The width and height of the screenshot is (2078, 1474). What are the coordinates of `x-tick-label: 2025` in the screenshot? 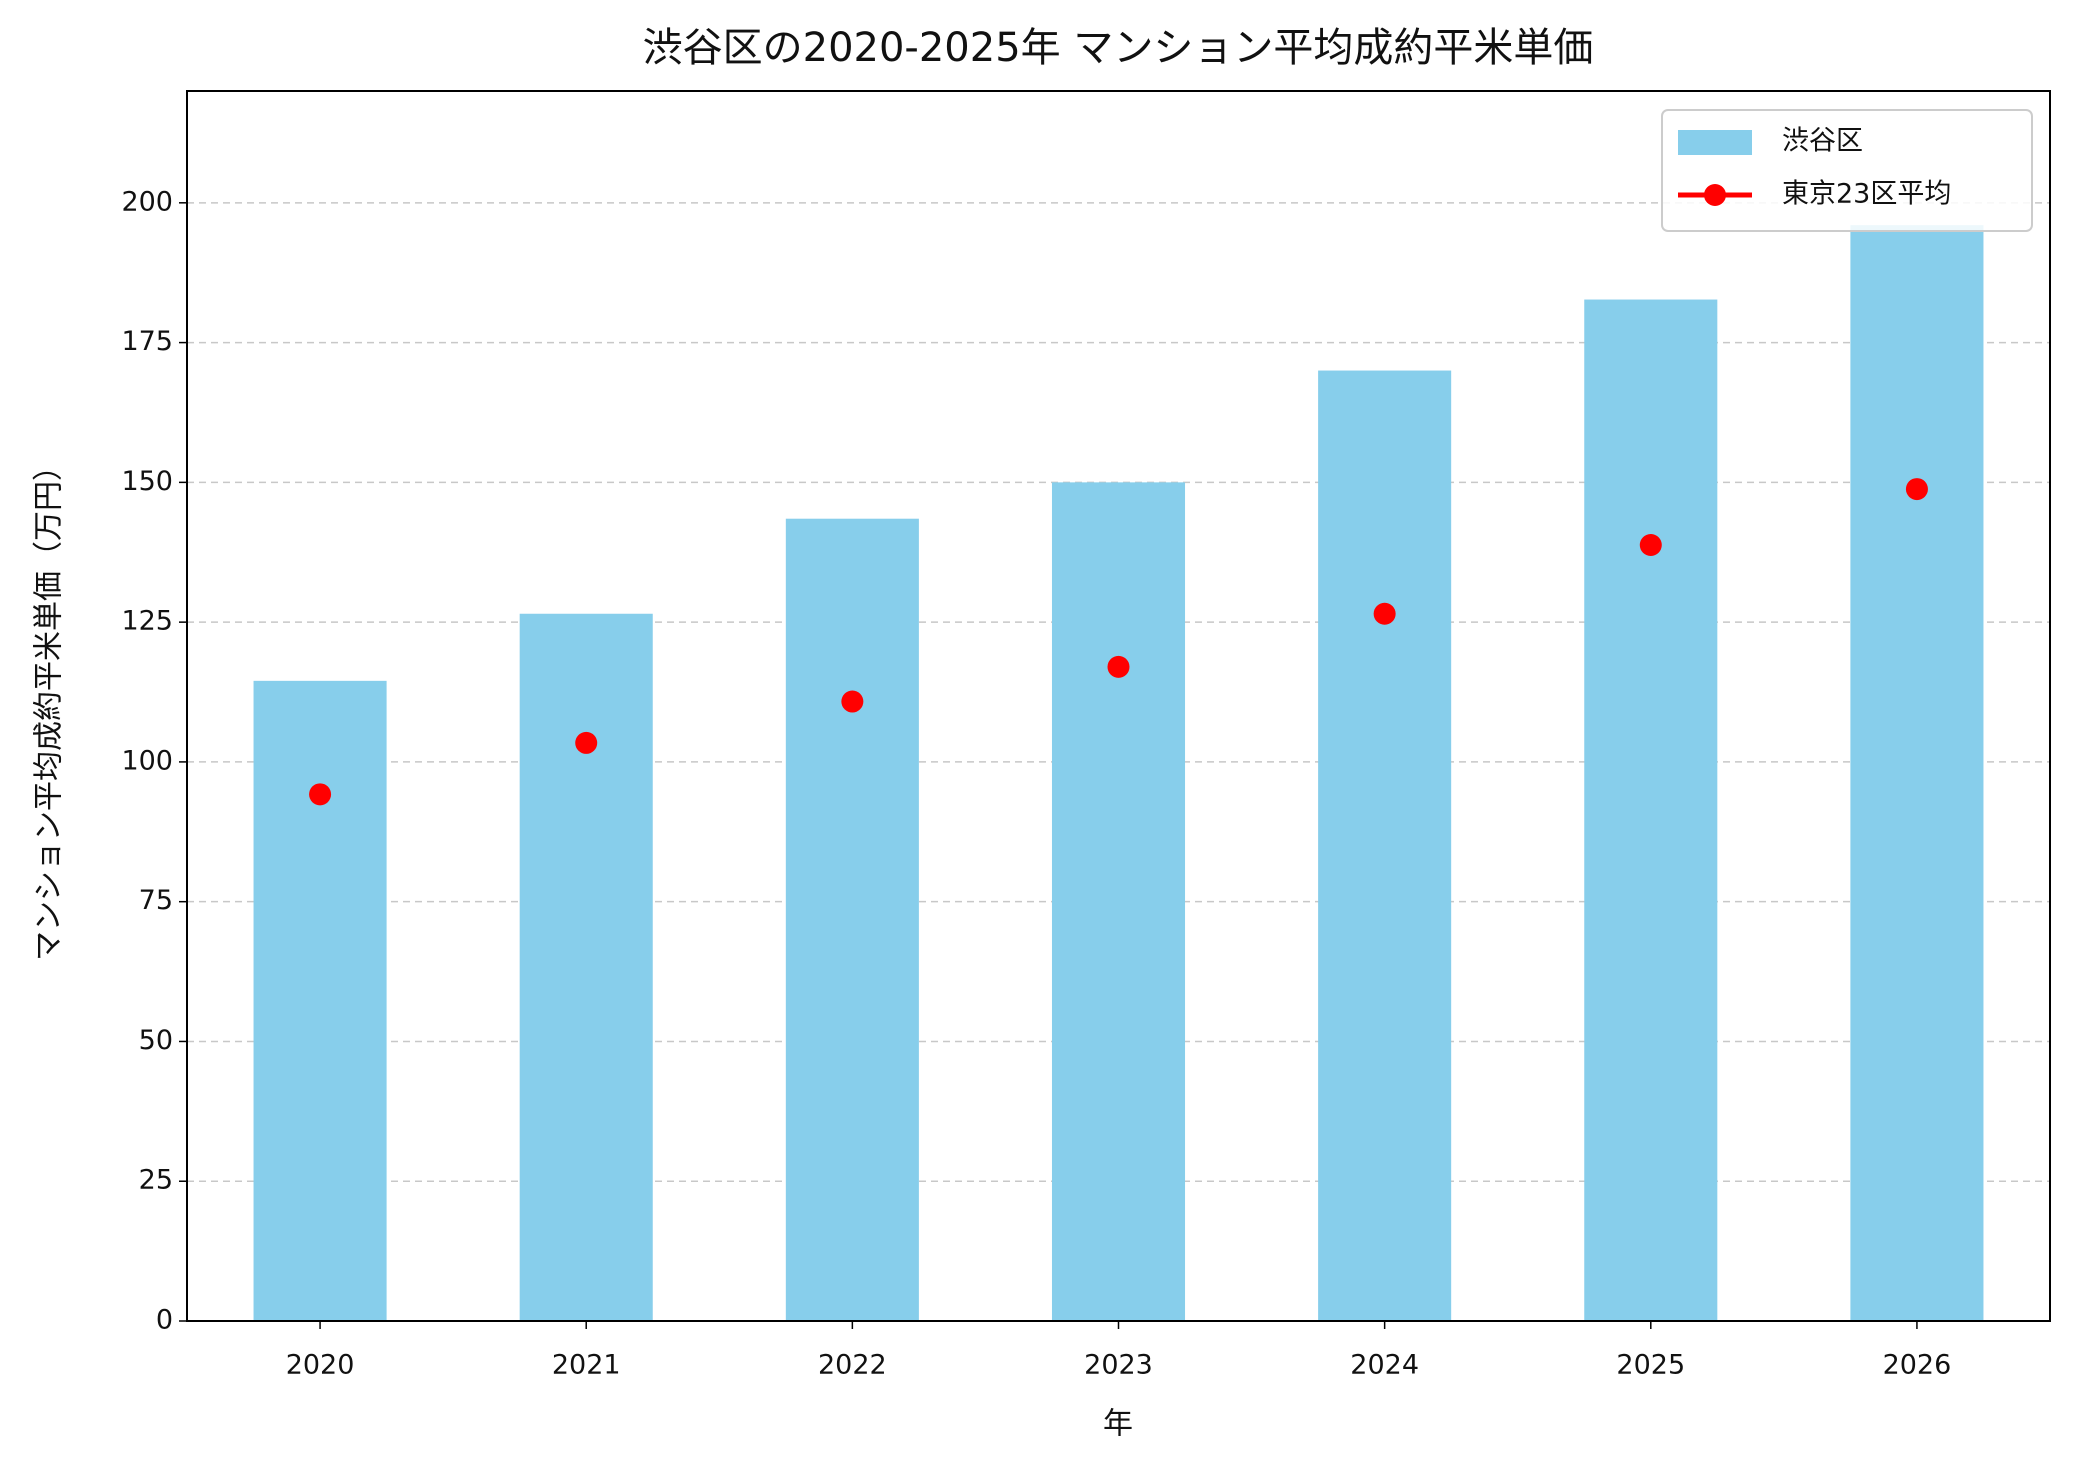 It's located at (1650, 1365).